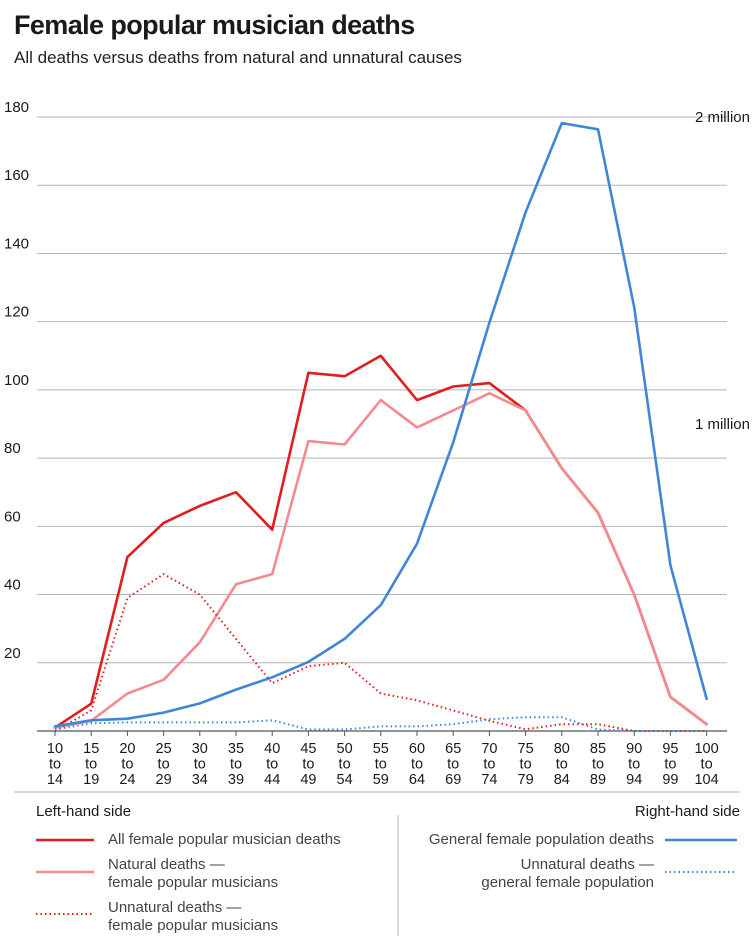 The height and width of the screenshot is (945, 754). What do you see at coordinates (55, 780) in the screenshot?
I see `x-tick-label: 14` at bounding box center [55, 780].